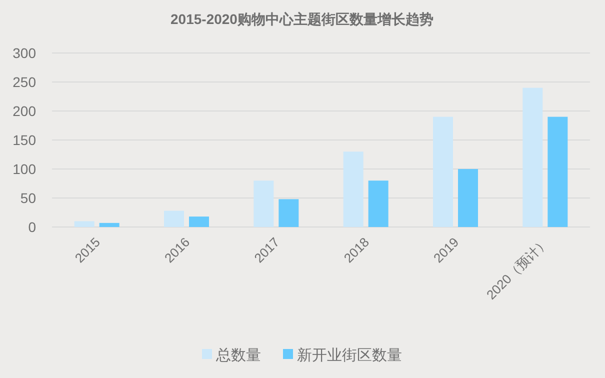 This screenshot has height=378, width=605. I want to click on y-tick-label: 0, so click(32, 227).